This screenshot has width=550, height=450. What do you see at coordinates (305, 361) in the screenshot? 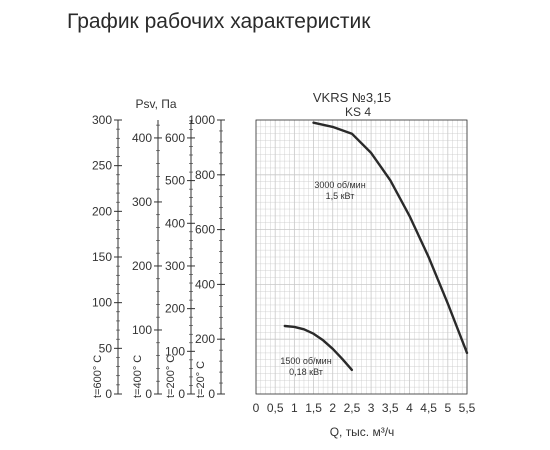
I see `series-2-speed-label: 1500 об/мин` at bounding box center [305, 361].